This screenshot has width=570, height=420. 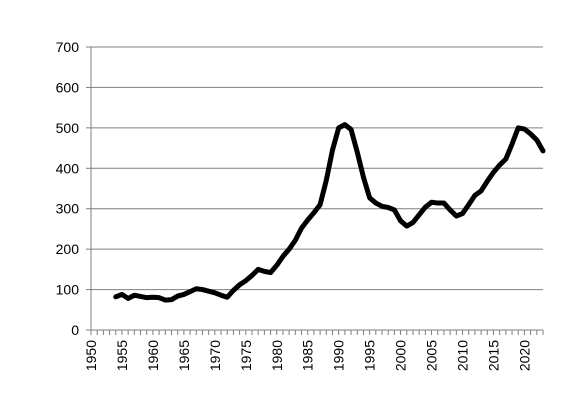 What do you see at coordinates (68, 87) in the screenshot?
I see `y-tick-label-600: 600` at bounding box center [68, 87].